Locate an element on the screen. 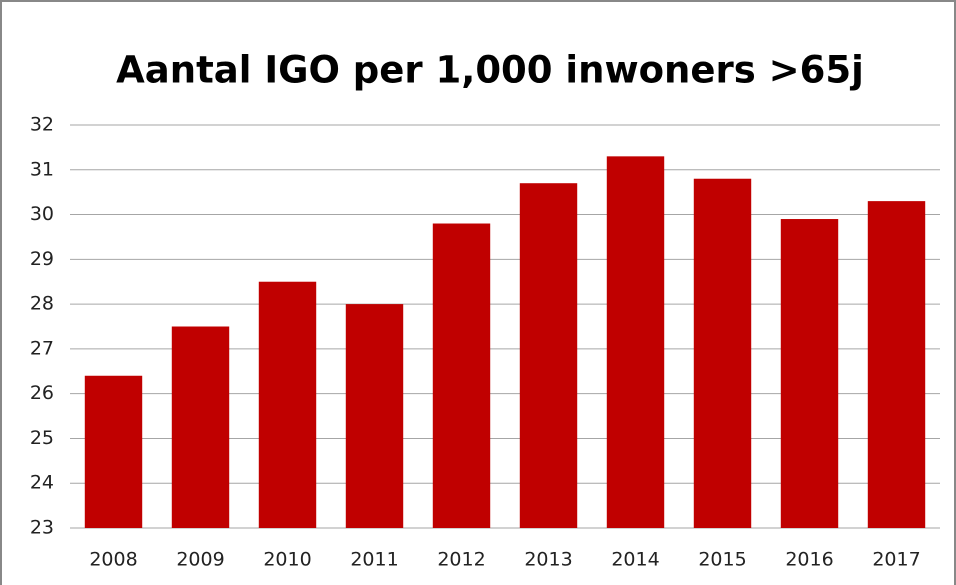 The width and height of the screenshot is (956, 585). y-tick-label: 26 is located at coordinates (42, 393).